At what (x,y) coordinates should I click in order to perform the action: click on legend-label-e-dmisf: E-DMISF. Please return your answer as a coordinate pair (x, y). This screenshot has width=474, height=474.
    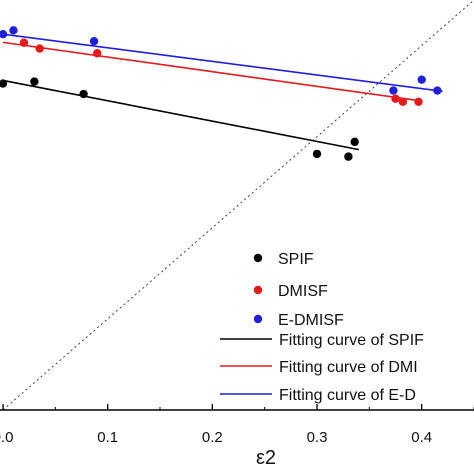
    Looking at the image, I should click on (311, 320).